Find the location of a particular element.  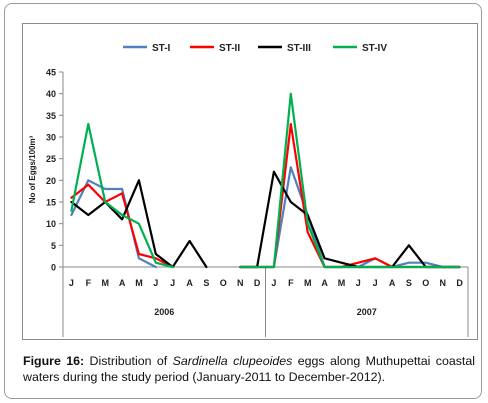

y-tick-label: 10 is located at coordinates (51, 224).